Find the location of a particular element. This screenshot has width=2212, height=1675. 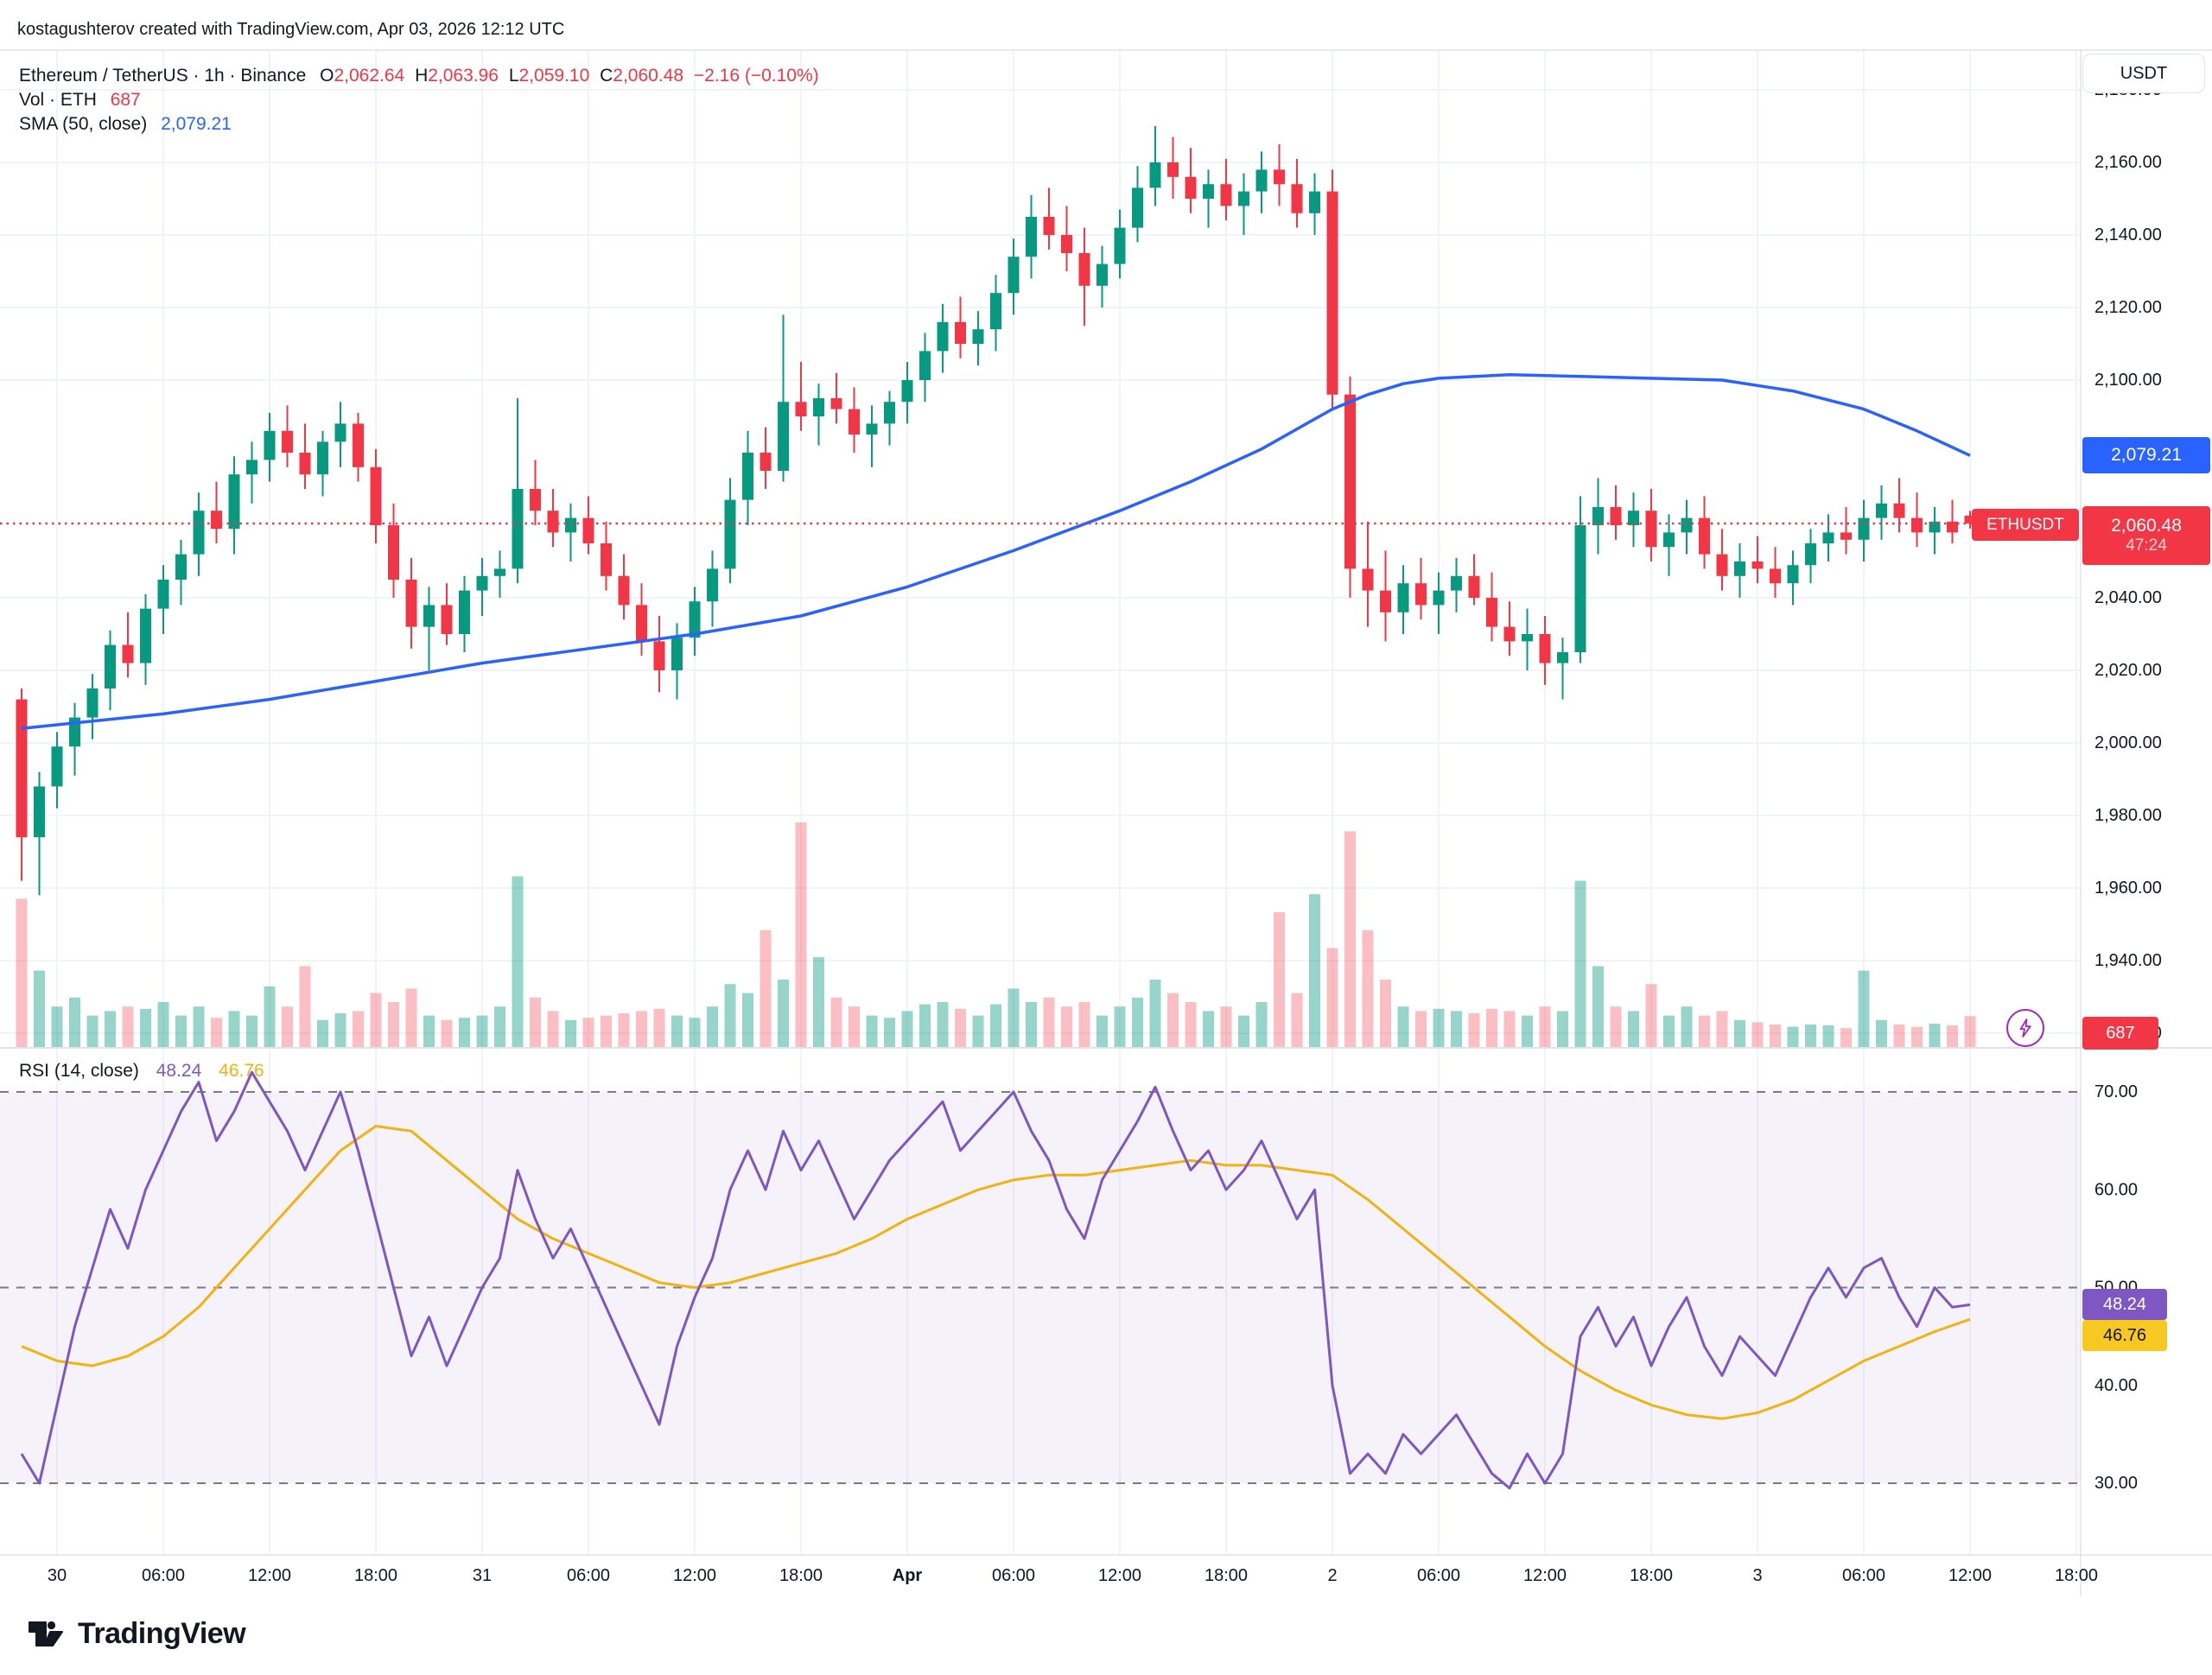

rsi-ma-value-badge: 46.76 is located at coordinates (2124, 1335).